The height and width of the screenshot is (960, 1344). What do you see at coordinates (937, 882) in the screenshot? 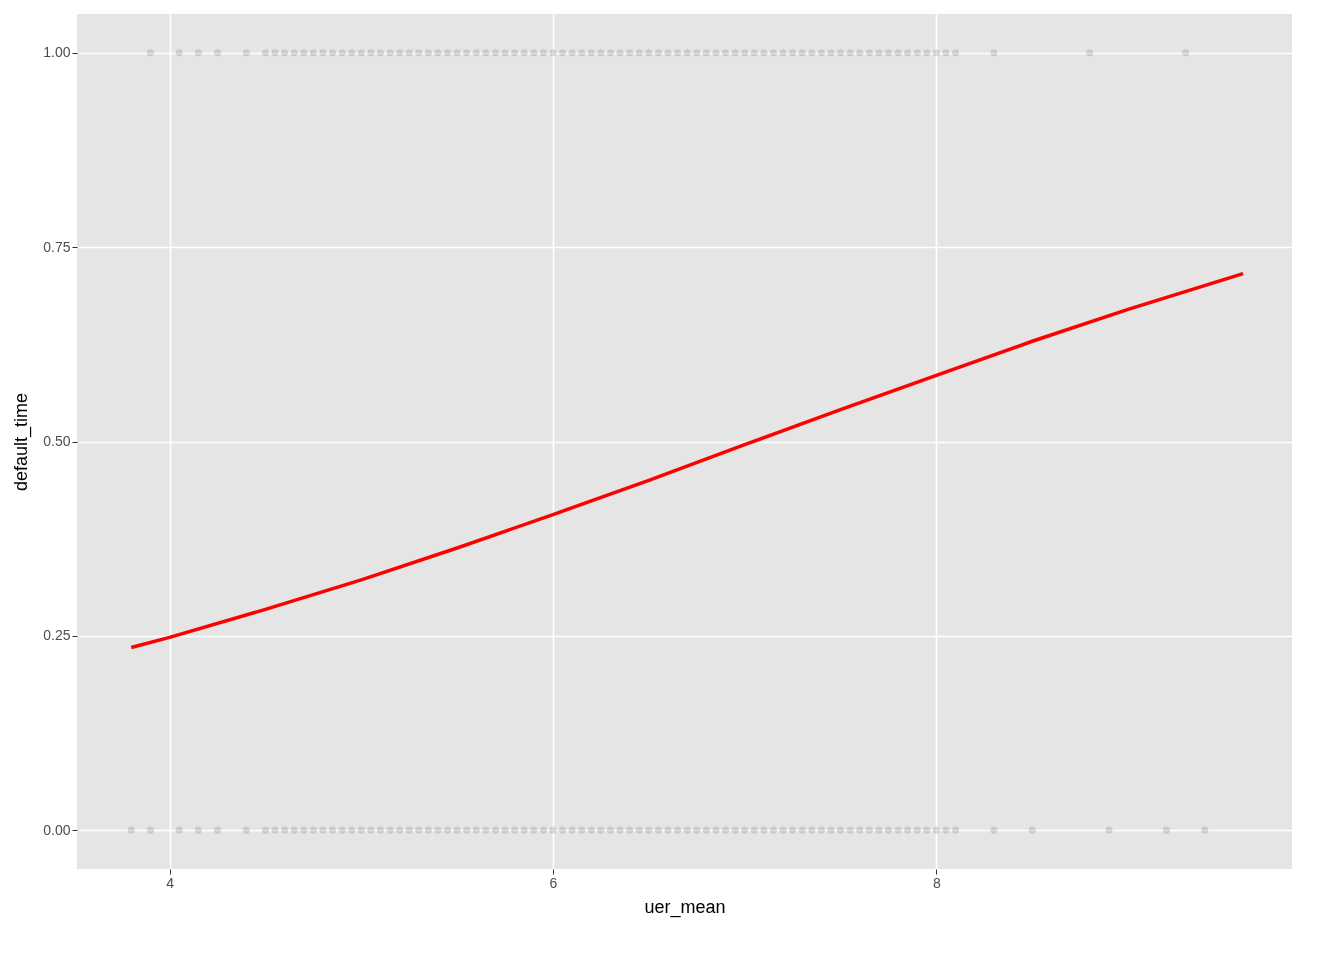
I see `x-tick-label: 8` at bounding box center [937, 882].